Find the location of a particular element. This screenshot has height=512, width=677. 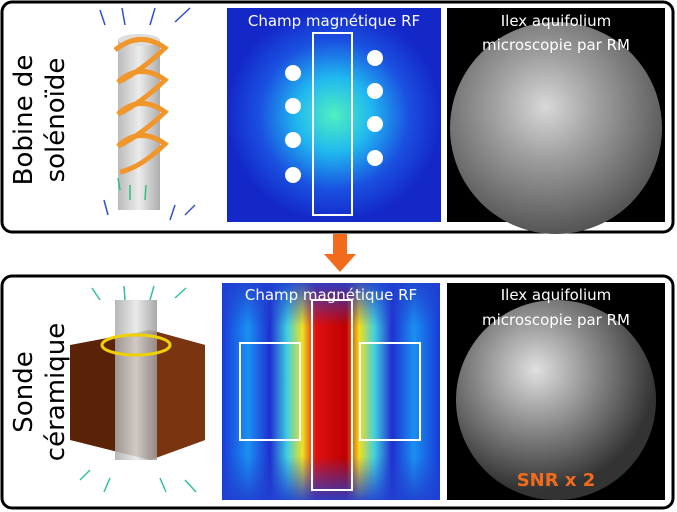

side-label-line: Sonde is located at coordinates (24, 391).